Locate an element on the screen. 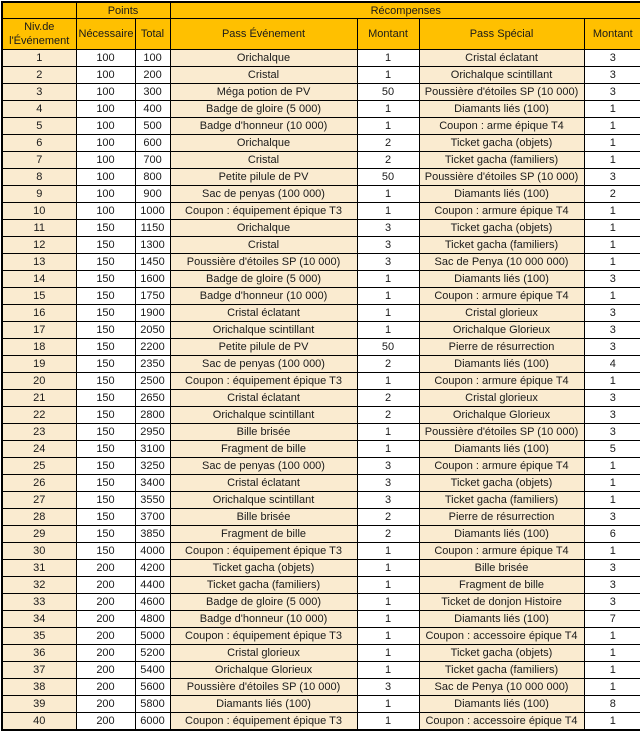 The image size is (640, 741). points-total-cell: 5600 is located at coordinates (152, 687).